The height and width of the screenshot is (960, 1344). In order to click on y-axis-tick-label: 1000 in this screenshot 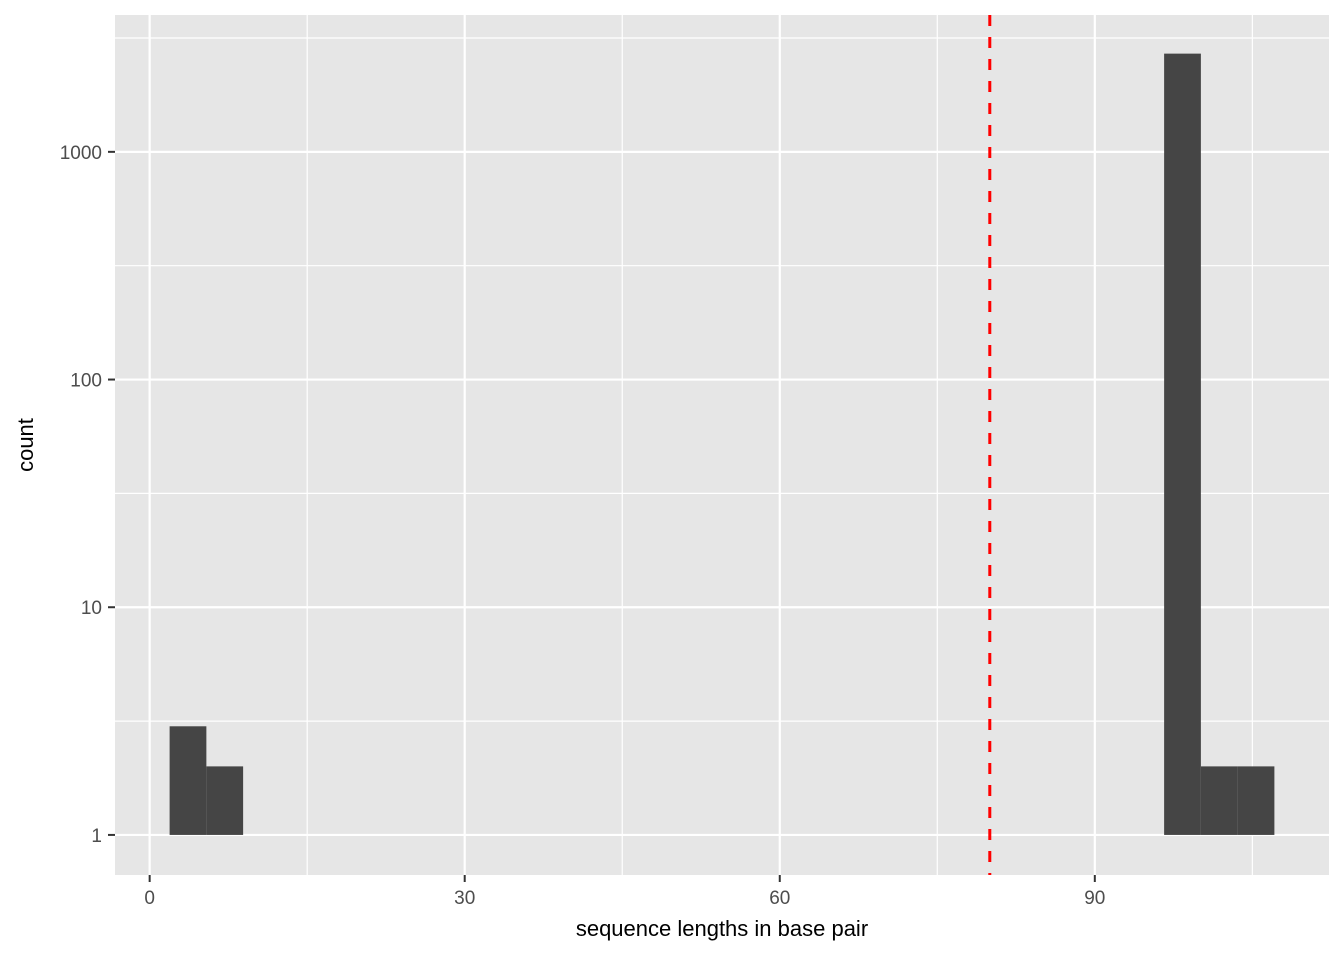, I will do `click(81, 153)`.